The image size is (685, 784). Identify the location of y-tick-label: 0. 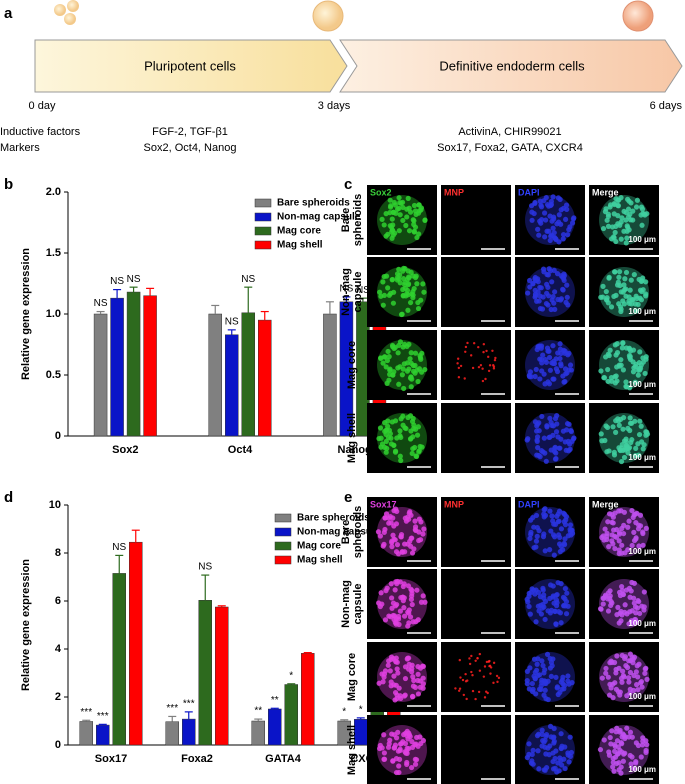
(58, 436).